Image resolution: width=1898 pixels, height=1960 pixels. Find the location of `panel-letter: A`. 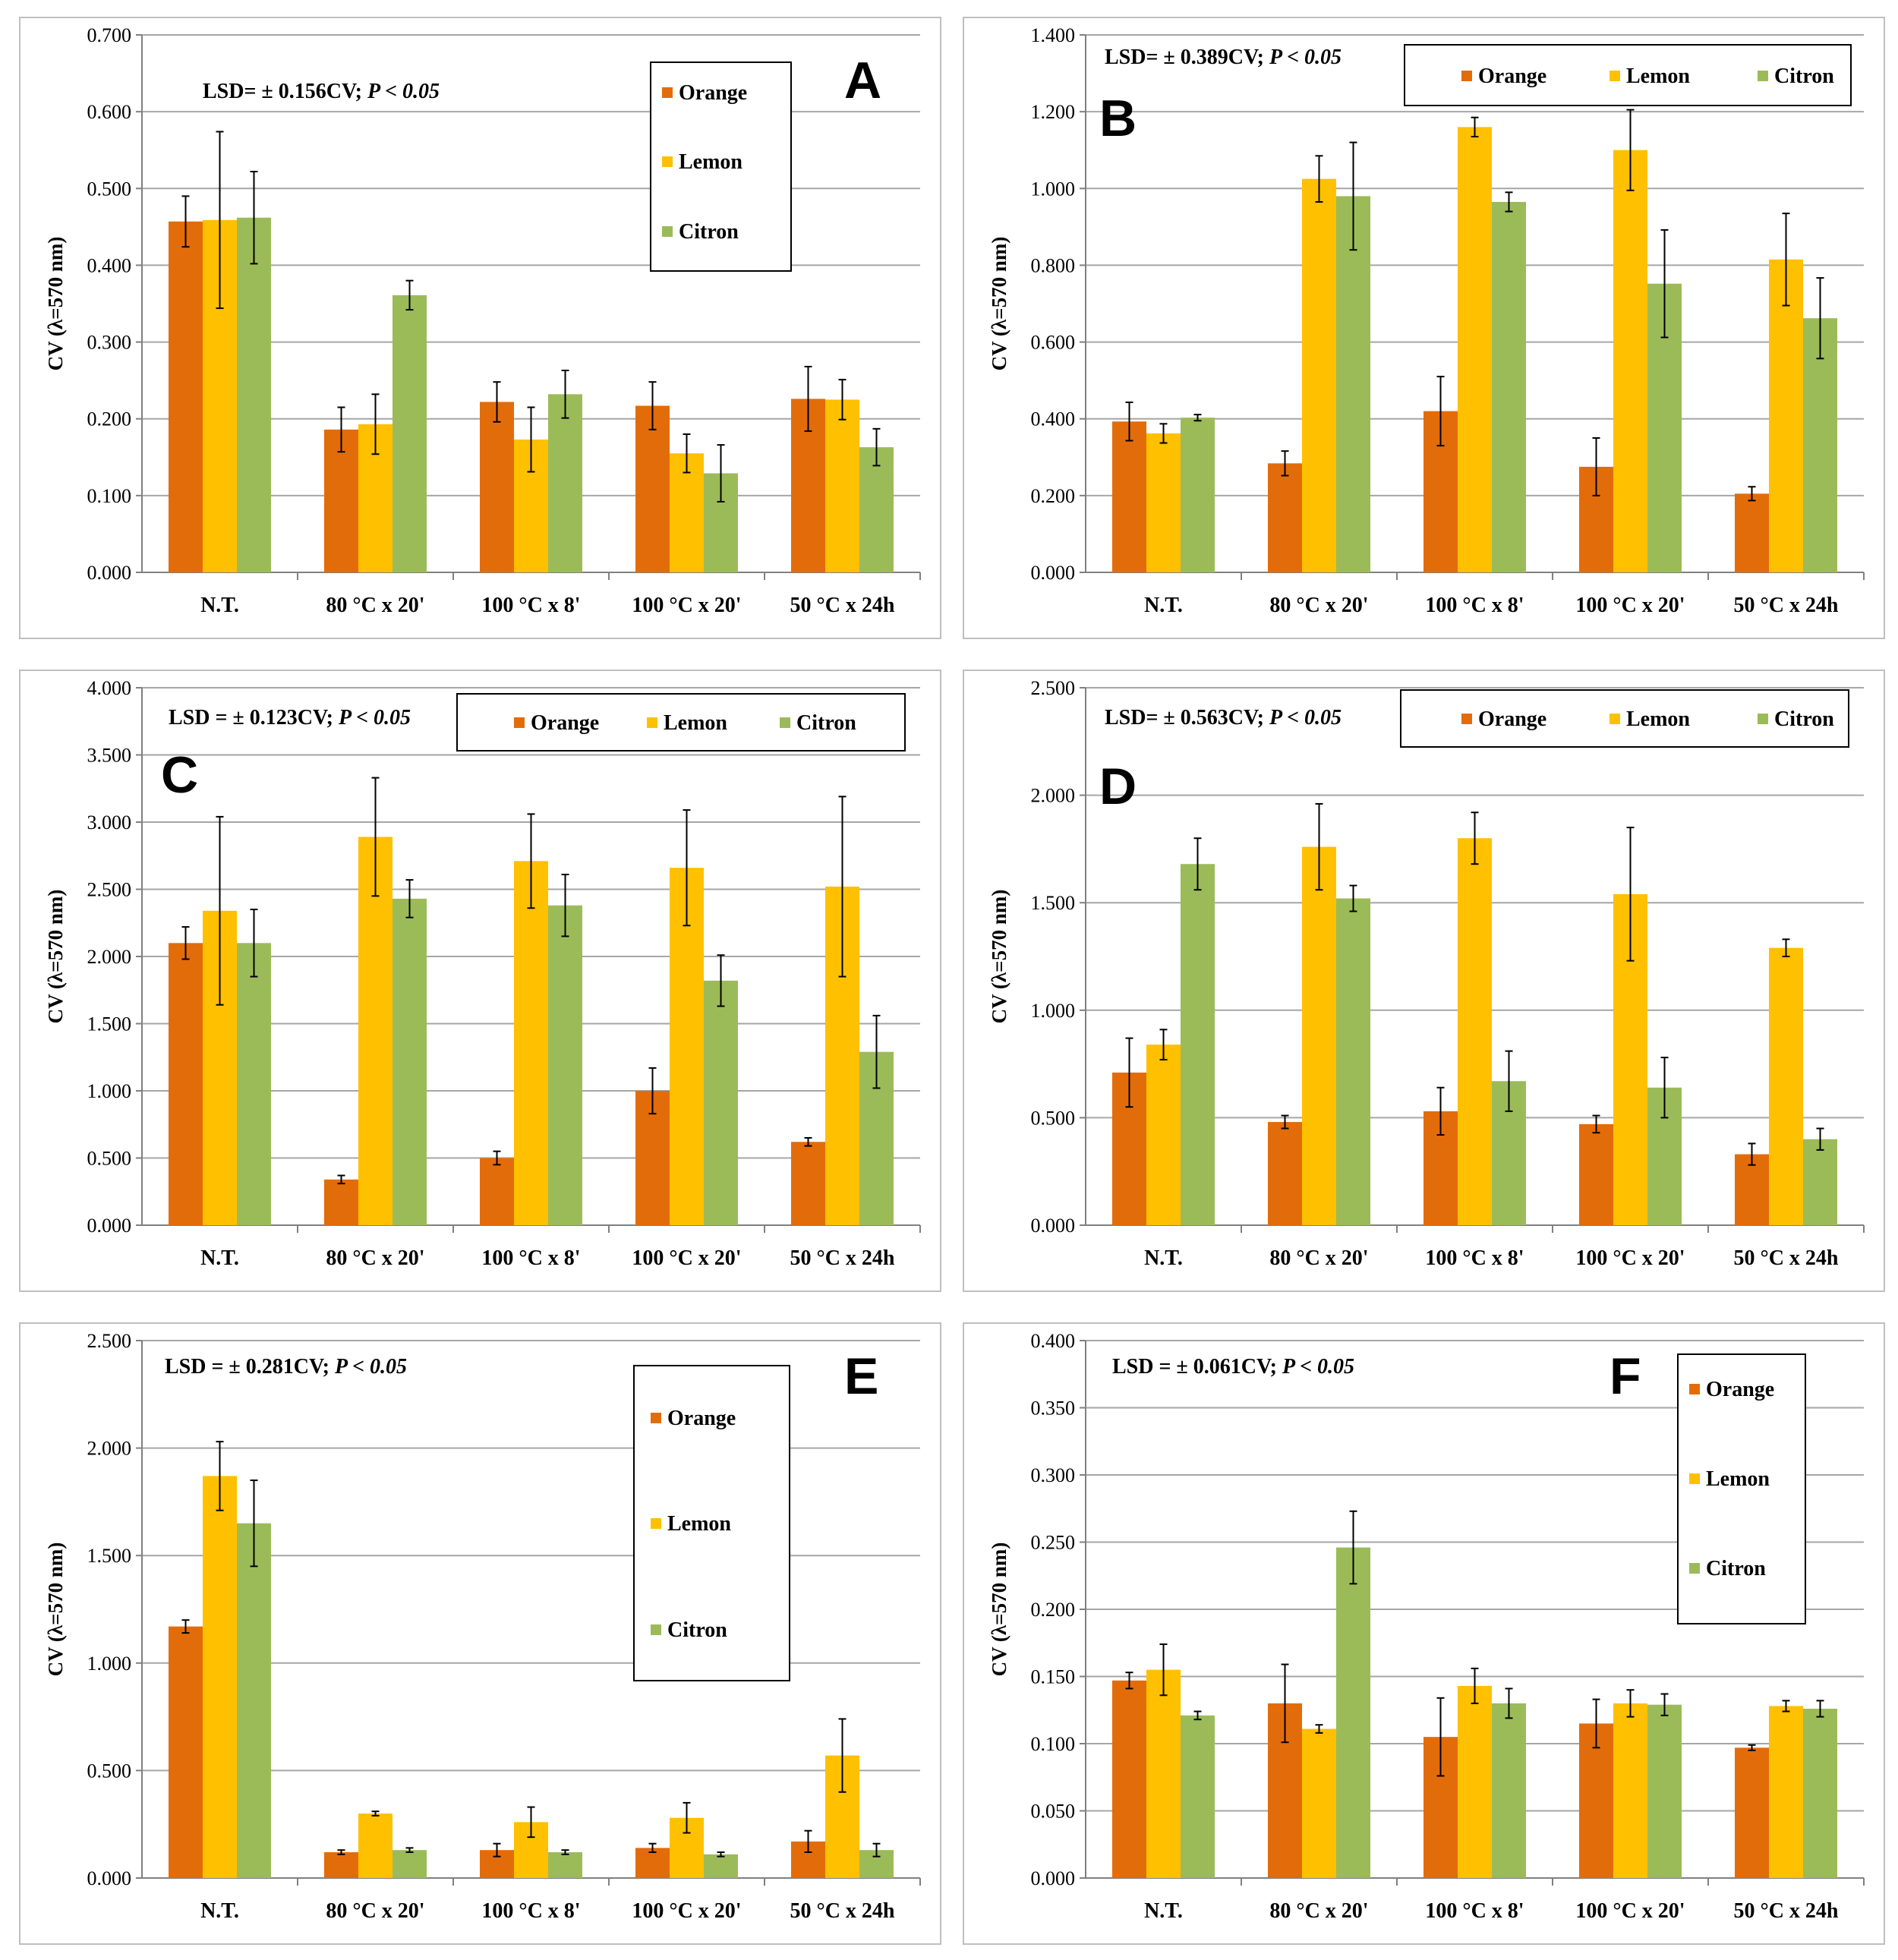

panel-letter: A is located at coordinates (862, 80).